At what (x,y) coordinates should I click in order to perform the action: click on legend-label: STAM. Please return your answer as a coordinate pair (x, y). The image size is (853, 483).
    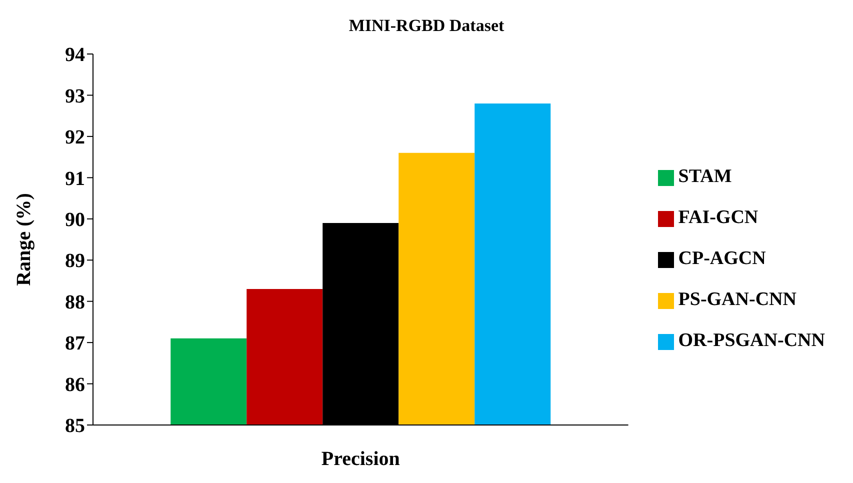
    Looking at the image, I should click on (705, 176).